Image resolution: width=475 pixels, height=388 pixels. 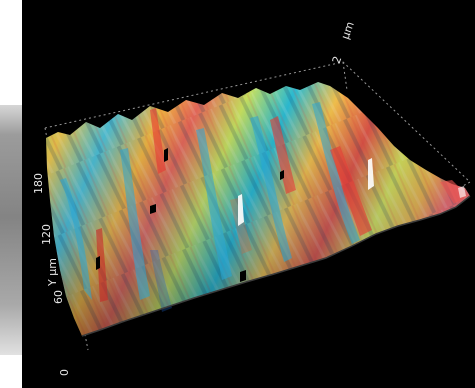 What do you see at coordinates (352, 192) in the screenshot?
I see `surface-highlights` at bounding box center [352, 192].